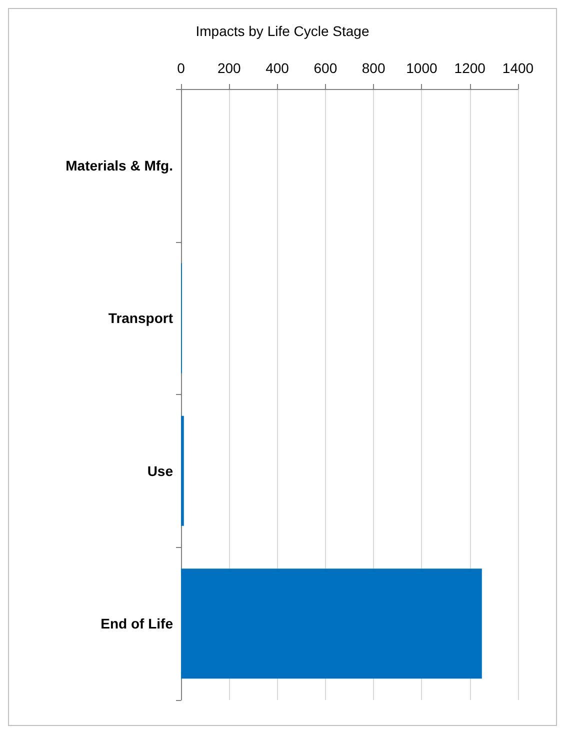 This screenshot has height=736, width=567. I want to click on x-tick-label: 200, so click(229, 68).